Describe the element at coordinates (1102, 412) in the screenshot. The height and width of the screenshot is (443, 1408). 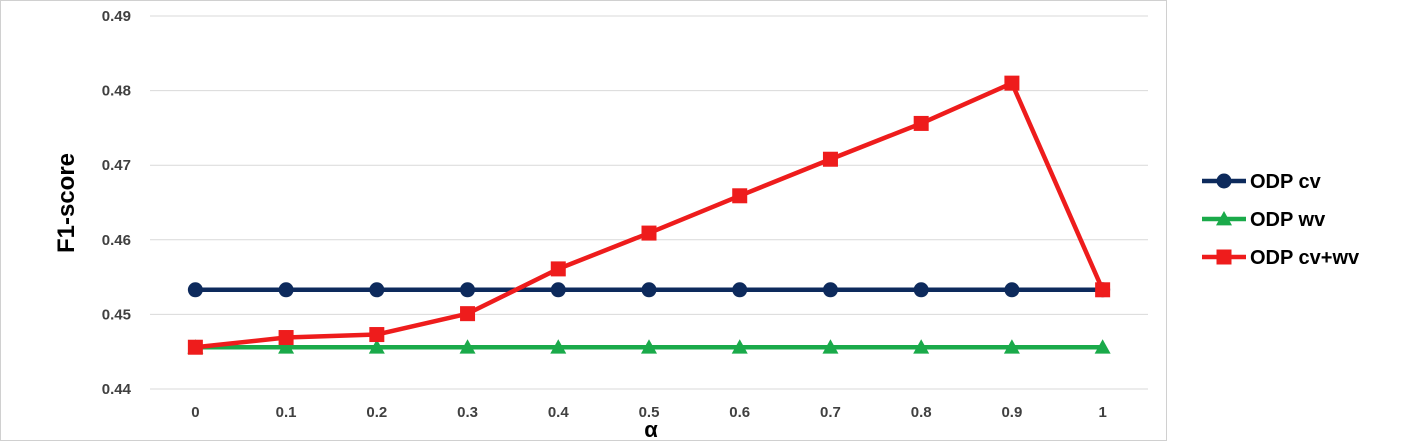
I see `x-tick-label: 1` at that location.